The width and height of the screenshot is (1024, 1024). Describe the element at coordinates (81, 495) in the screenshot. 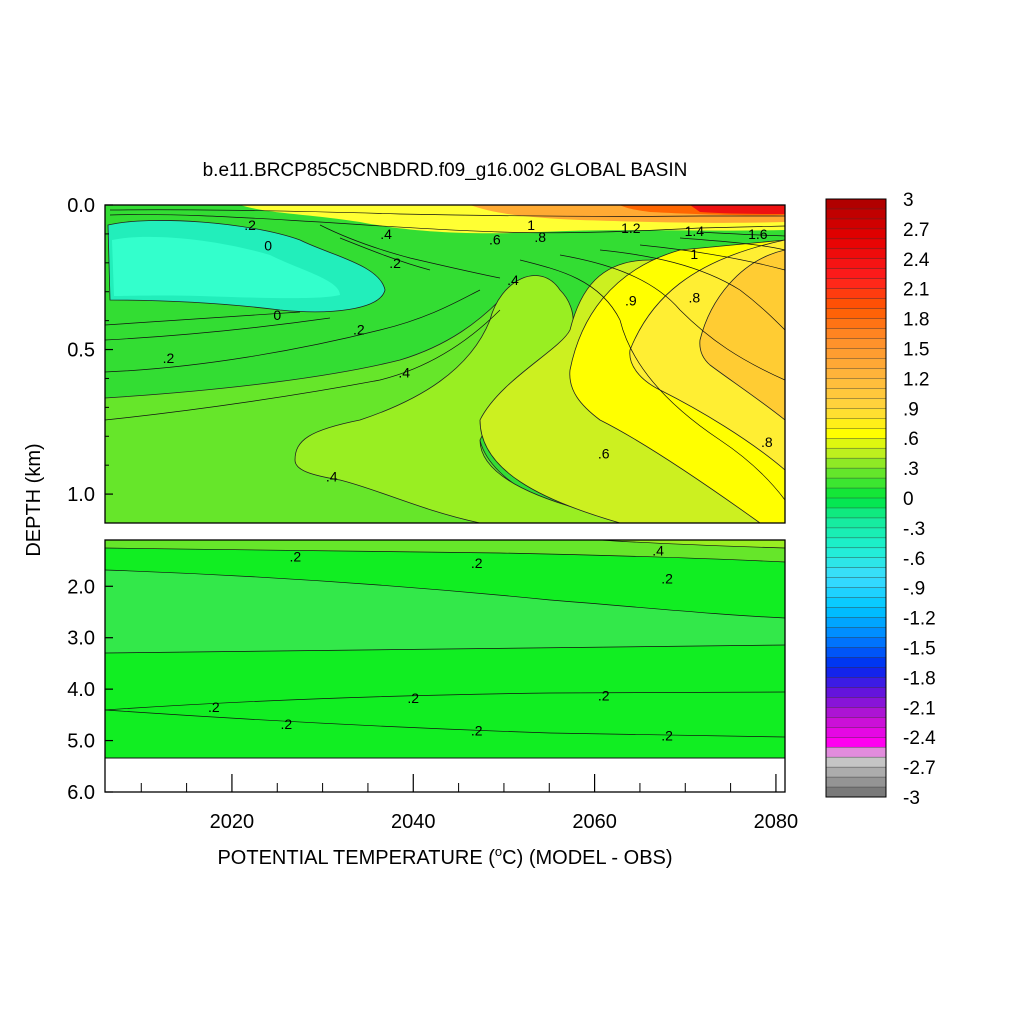

I see `upper-y-tick-label: 1.0` at that location.